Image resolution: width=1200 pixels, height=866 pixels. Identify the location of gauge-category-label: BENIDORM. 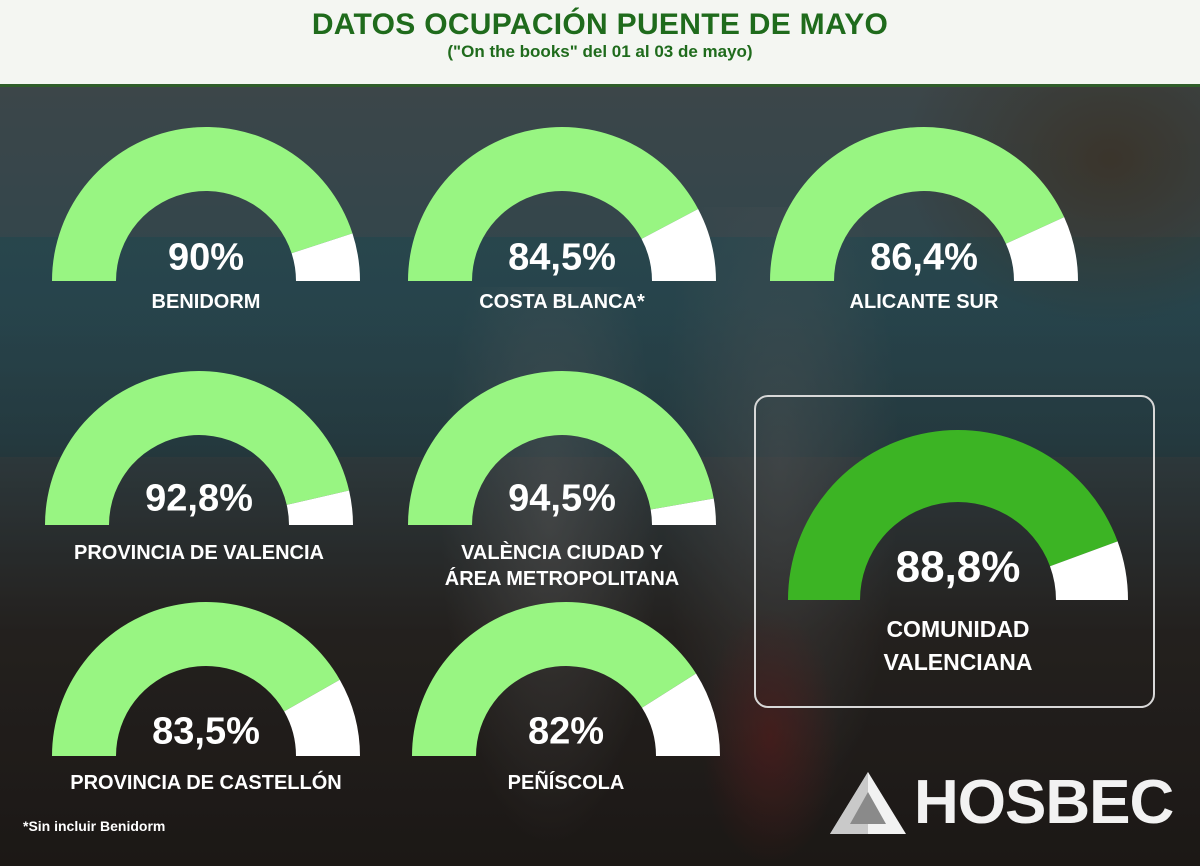
(206, 302).